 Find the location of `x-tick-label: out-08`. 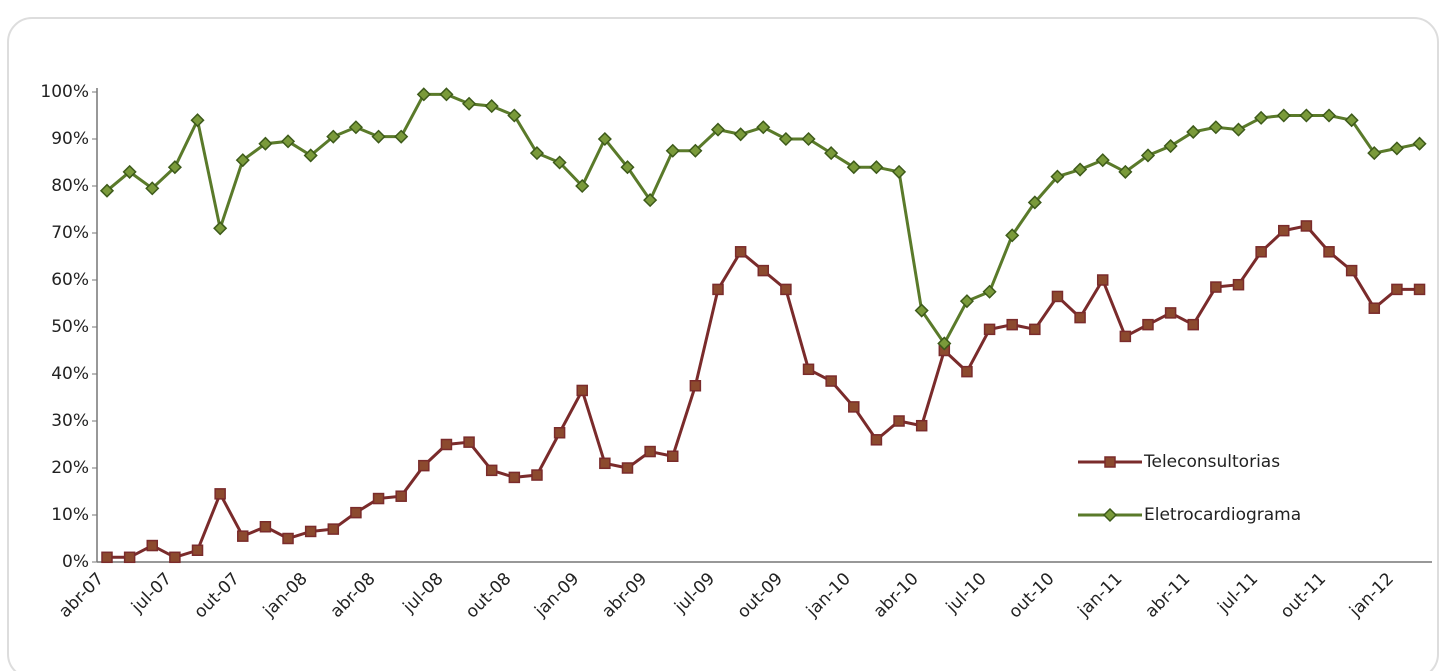

x-tick-label: out-08 is located at coordinates (488, 595).